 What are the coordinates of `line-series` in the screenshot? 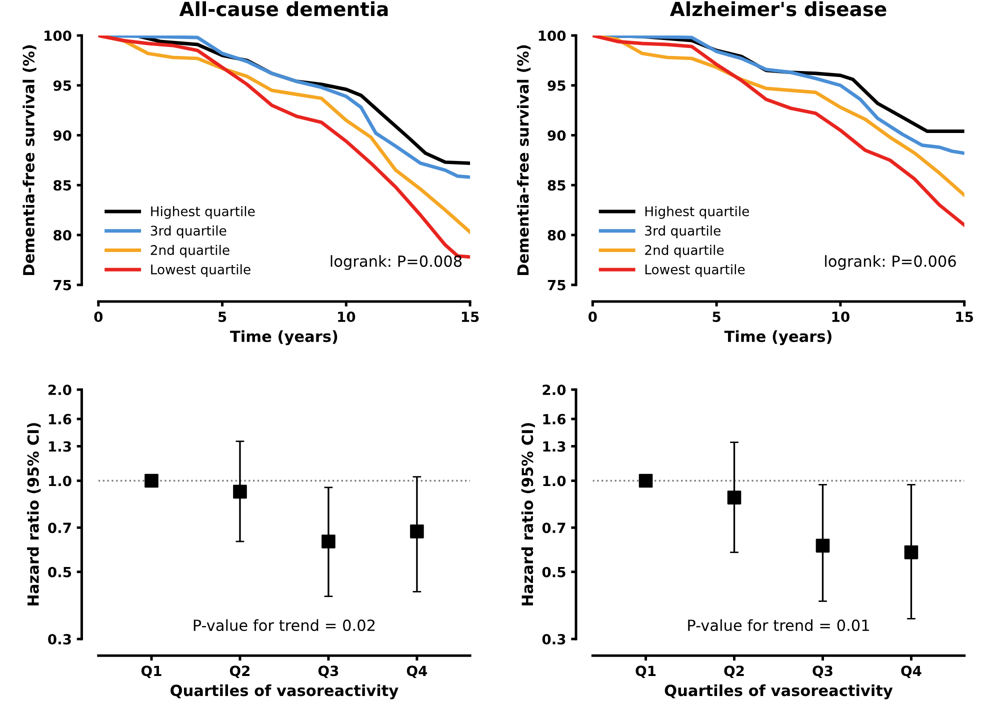 It's located at (778, 131).